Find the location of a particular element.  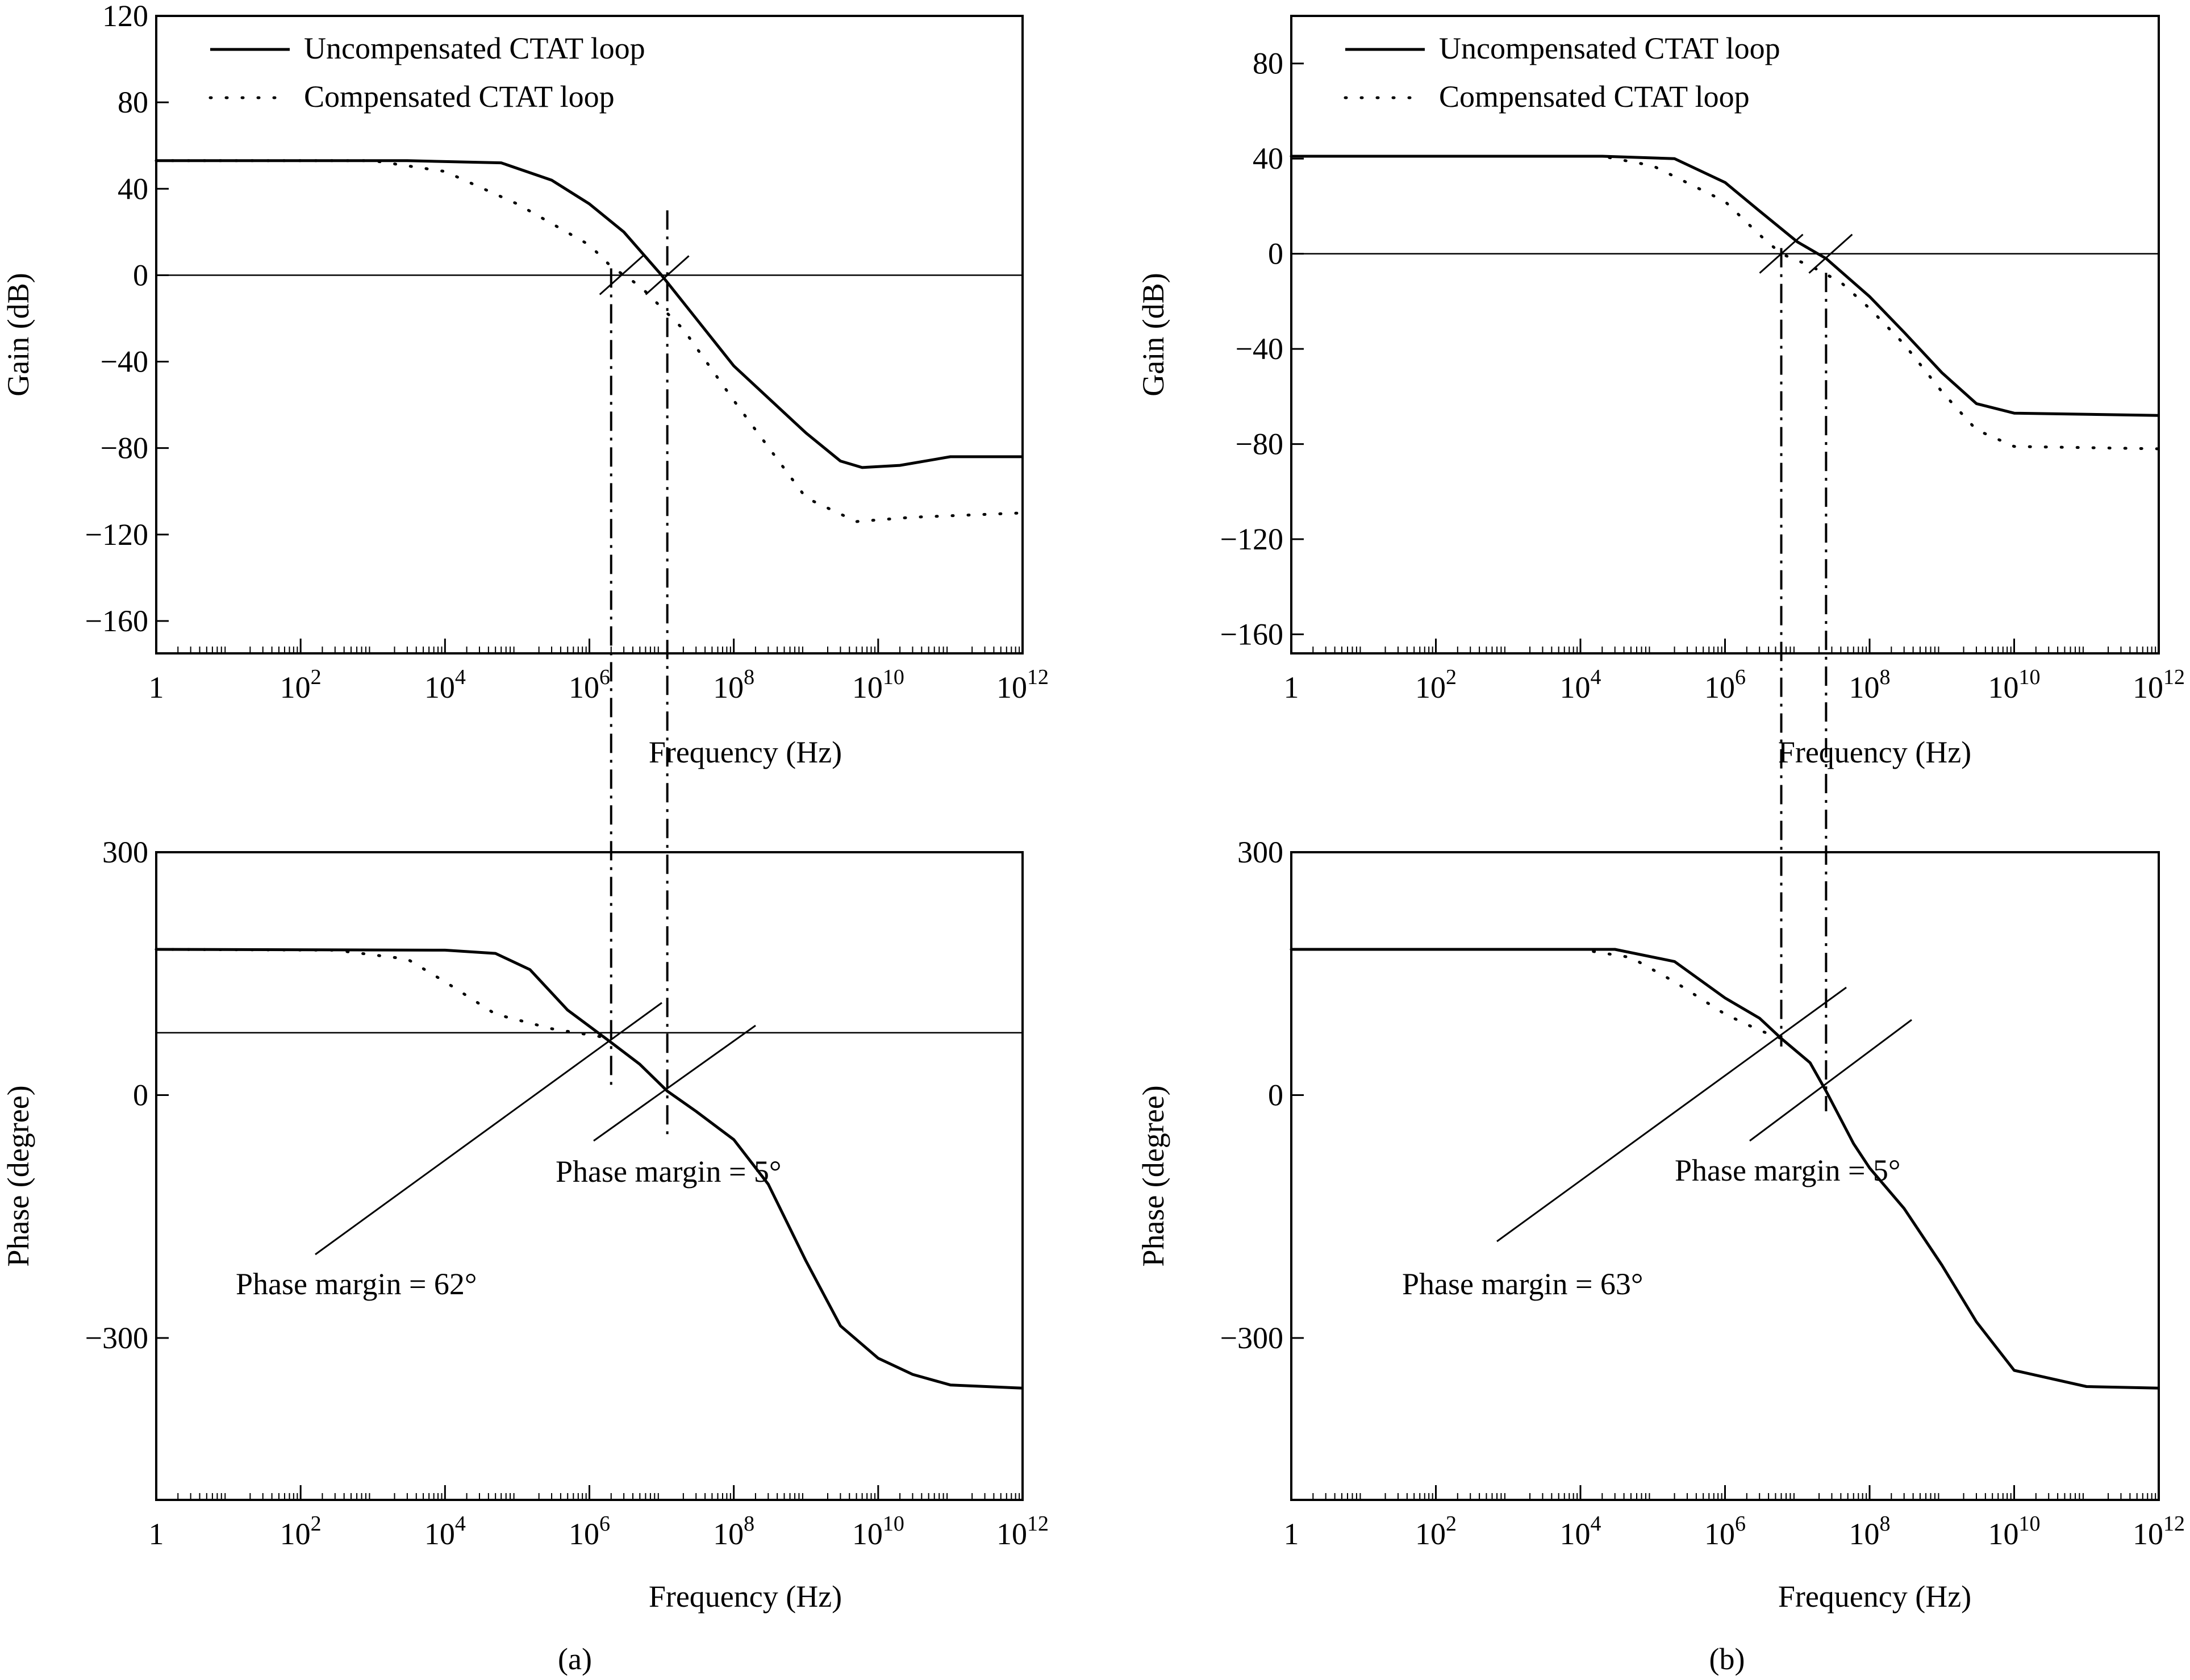

y-tick-label: 120 is located at coordinates (125, 16).